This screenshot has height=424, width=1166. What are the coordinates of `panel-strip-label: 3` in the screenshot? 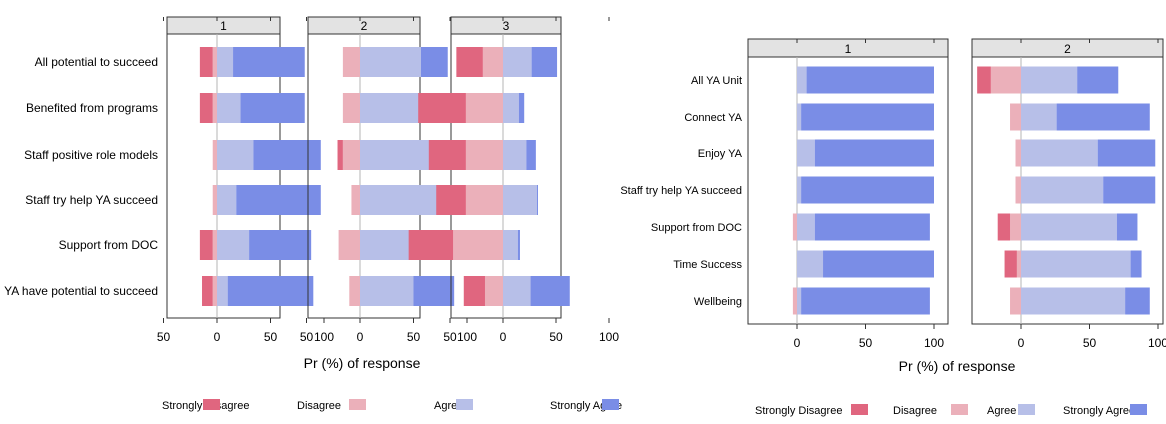 It's located at (506, 26).